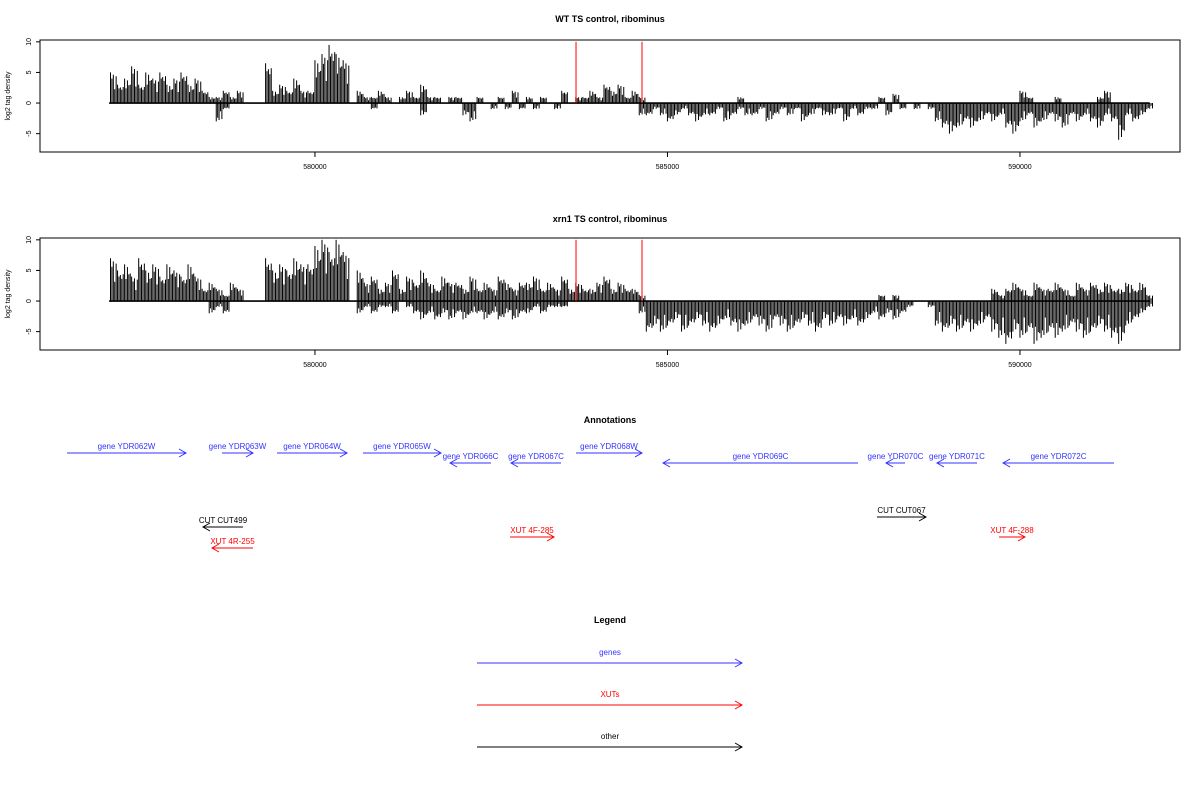  Describe the element at coordinates (536, 456) in the screenshot. I see `annotation-label: gene YDR067C` at that location.